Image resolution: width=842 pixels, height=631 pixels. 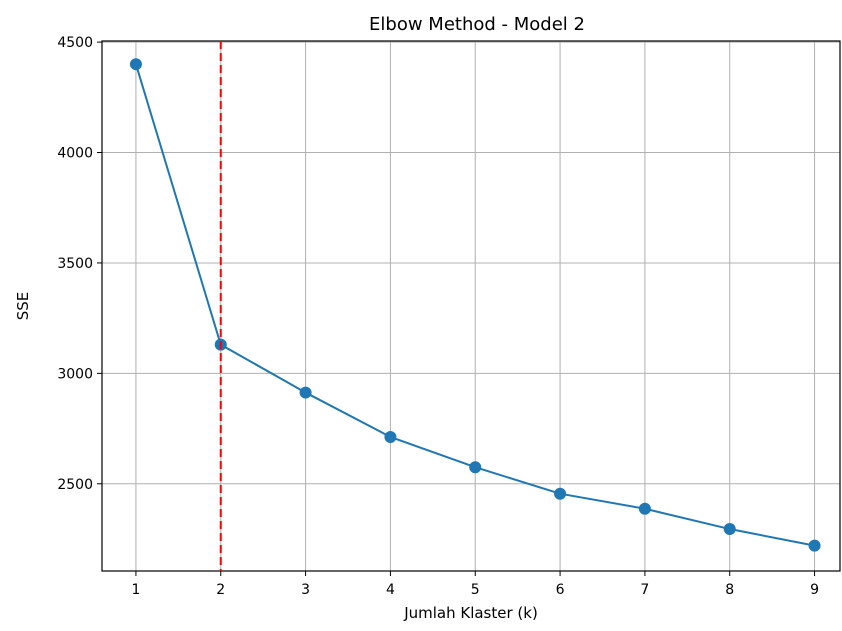 I want to click on x-tick-label: 3, so click(x=305, y=590).